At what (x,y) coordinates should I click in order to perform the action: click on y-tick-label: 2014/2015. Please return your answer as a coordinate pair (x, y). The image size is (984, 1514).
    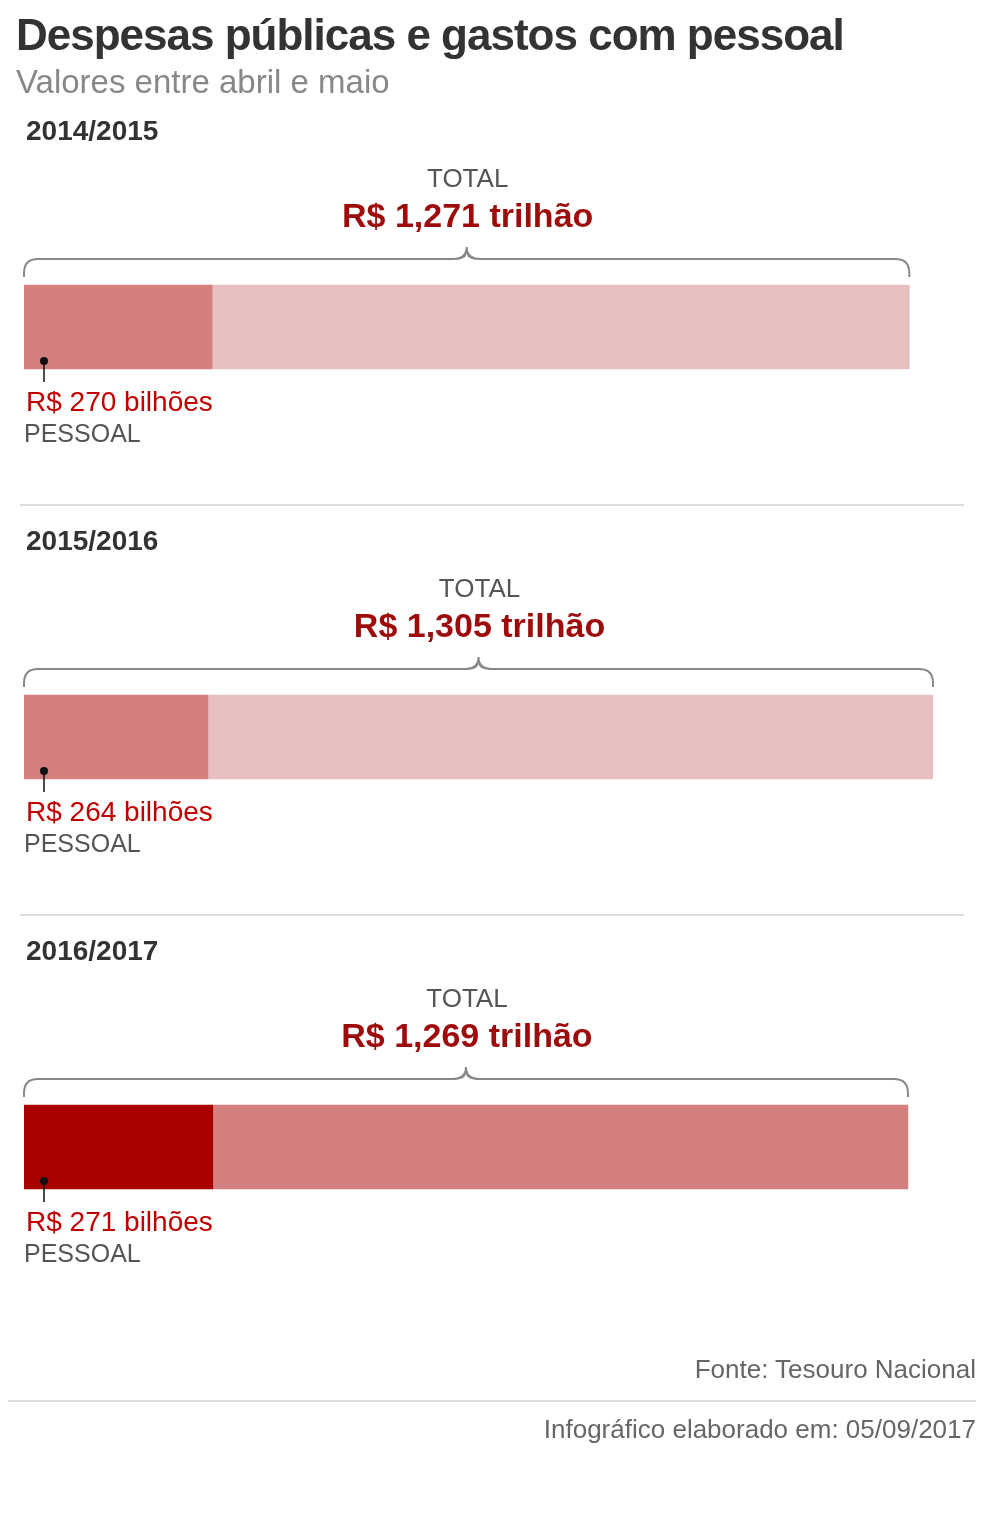
    Looking at the image, I should click on (92, 130).